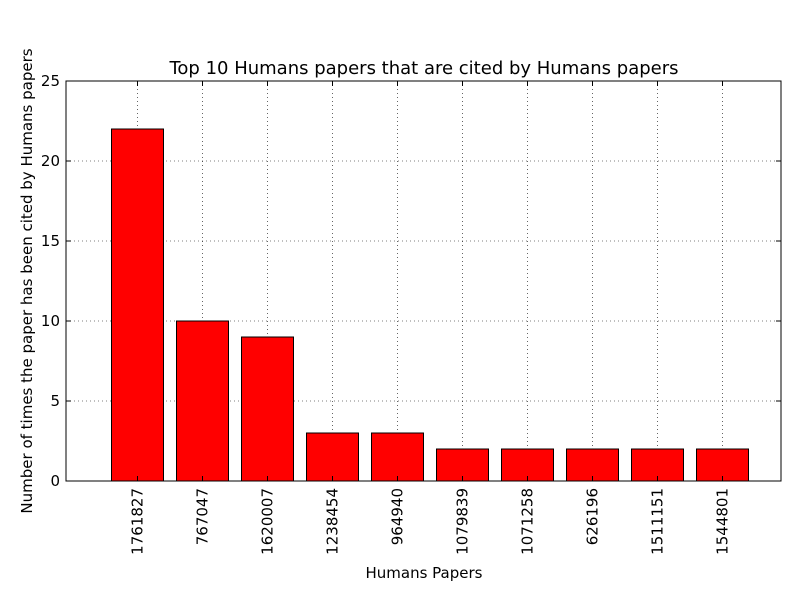 This screenshot has width=800, height=604. I want to click on x-tick-label: 1544801, so click(723, 521).